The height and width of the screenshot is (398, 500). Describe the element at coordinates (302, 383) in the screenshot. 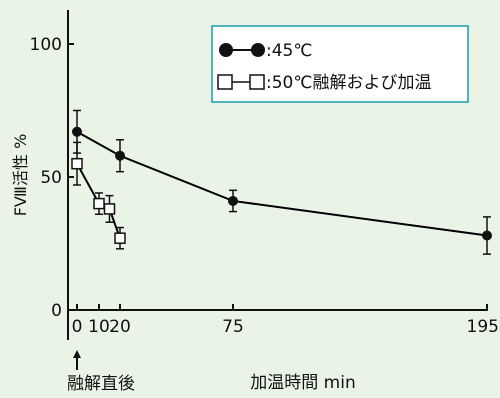

I see `x-axis-label: 加温時間 min` at that location.